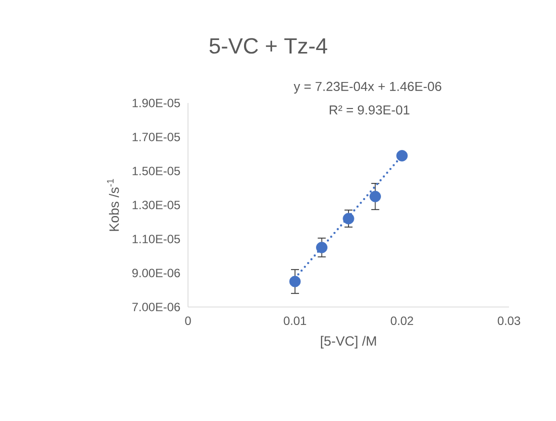 This screenshot has height=421, width=556. What do you see at coordinates (370, 110) in the screenshot?
I see `annotation: R² = 9.93E-01` at bounding box center [370, 110].